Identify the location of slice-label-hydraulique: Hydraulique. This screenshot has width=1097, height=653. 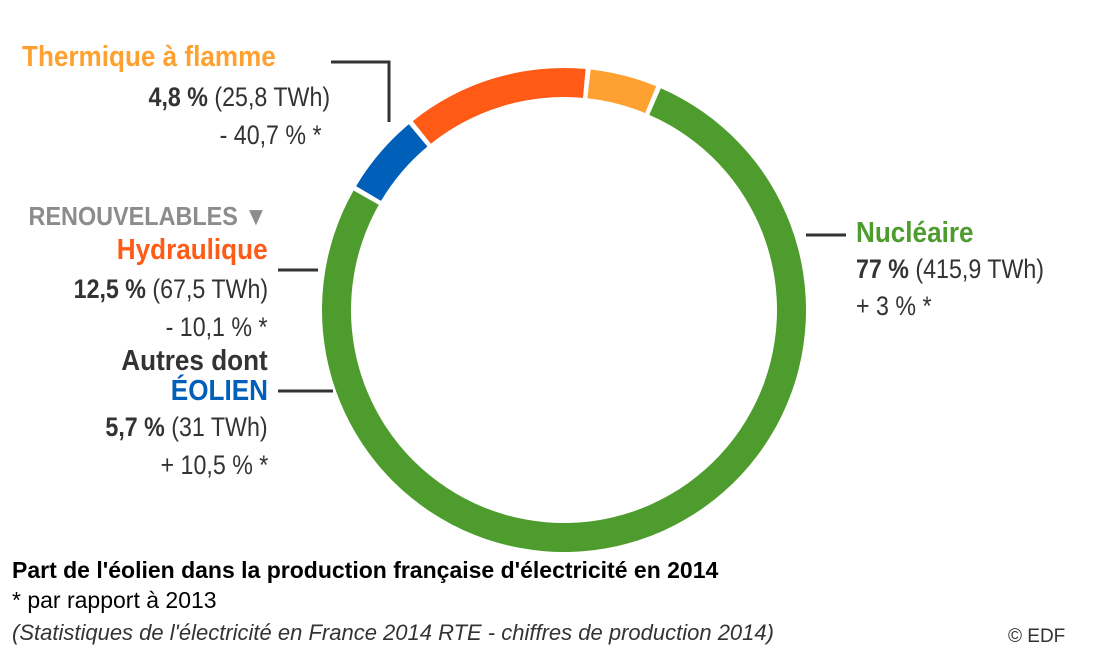
(192, 250).